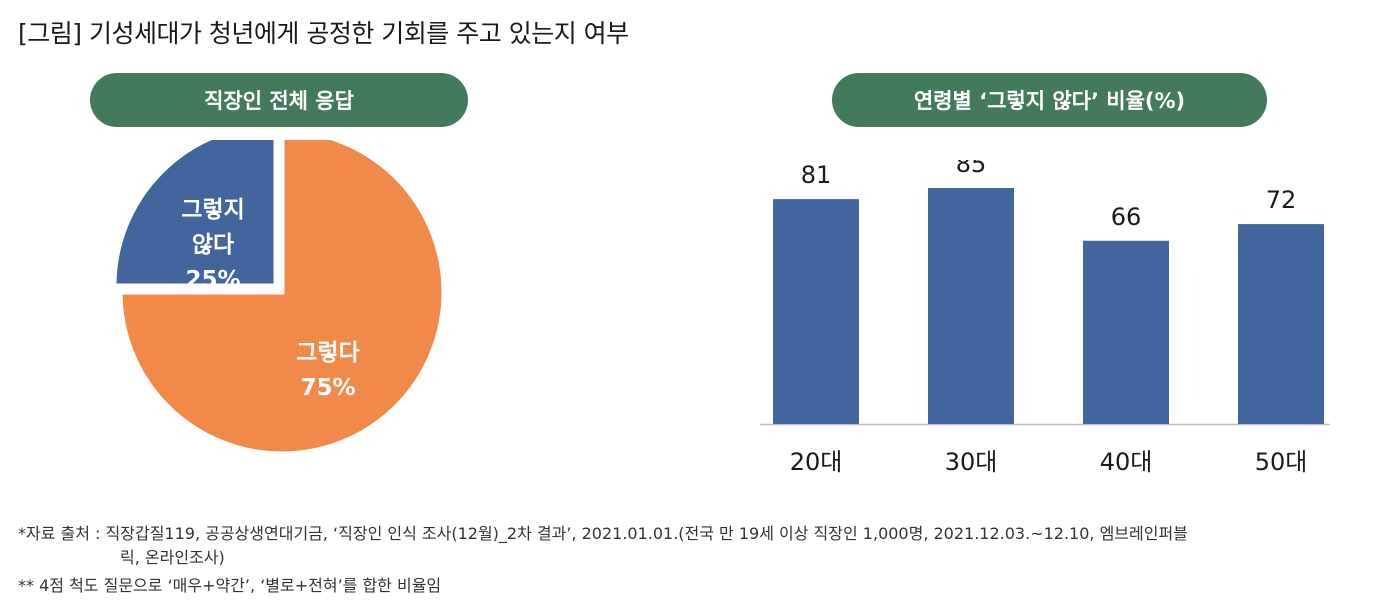  Describe the element at coordinates (816, 175) in the screenshot. I see `bar-value-label: 81` at that location.